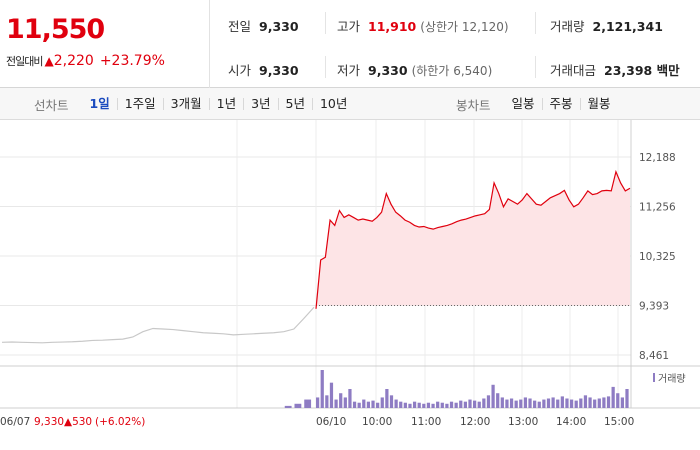  I want to click on stat-value: 23,398 백만, so click(642, 70).